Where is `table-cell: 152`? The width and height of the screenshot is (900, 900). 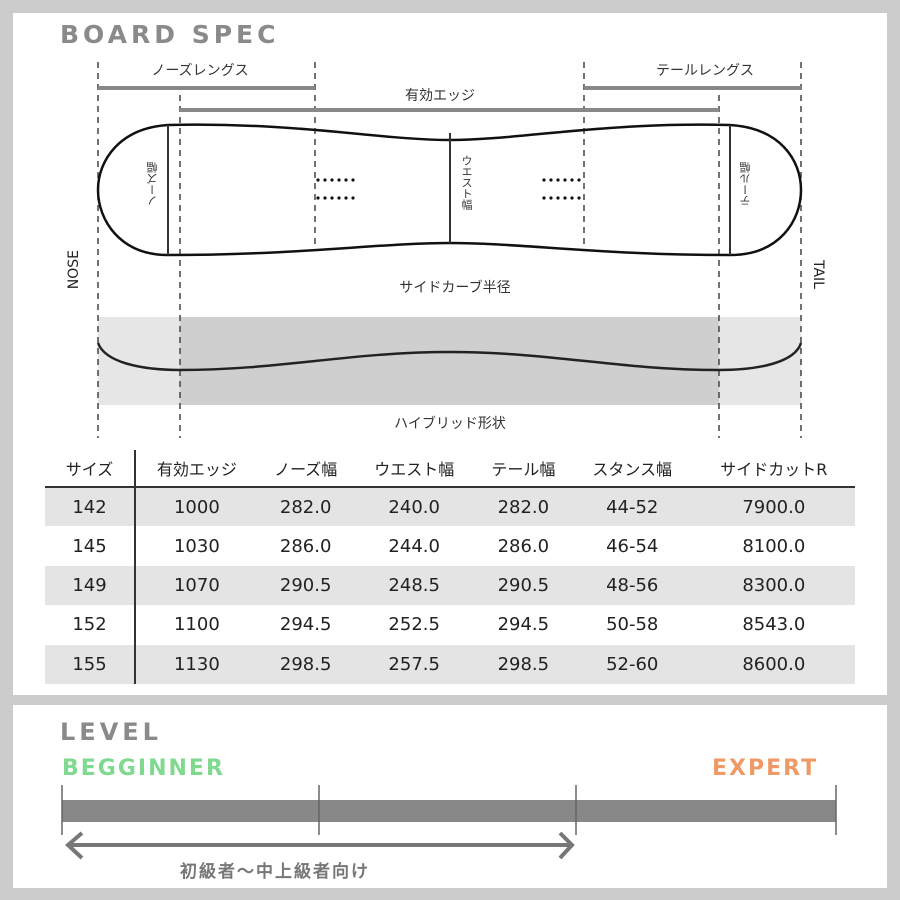
table-cell: 152 is located at coordinates (90, 625).